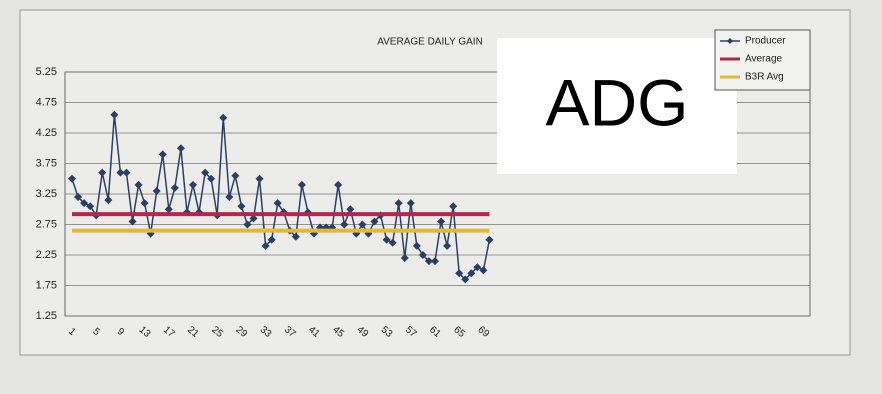 The height and width of the screenshot is (394, 882). What do you see at coordinates (46, 72) in the screenshot?
I see `y-tick-label: 5.25` at bounding box center [46, 72].